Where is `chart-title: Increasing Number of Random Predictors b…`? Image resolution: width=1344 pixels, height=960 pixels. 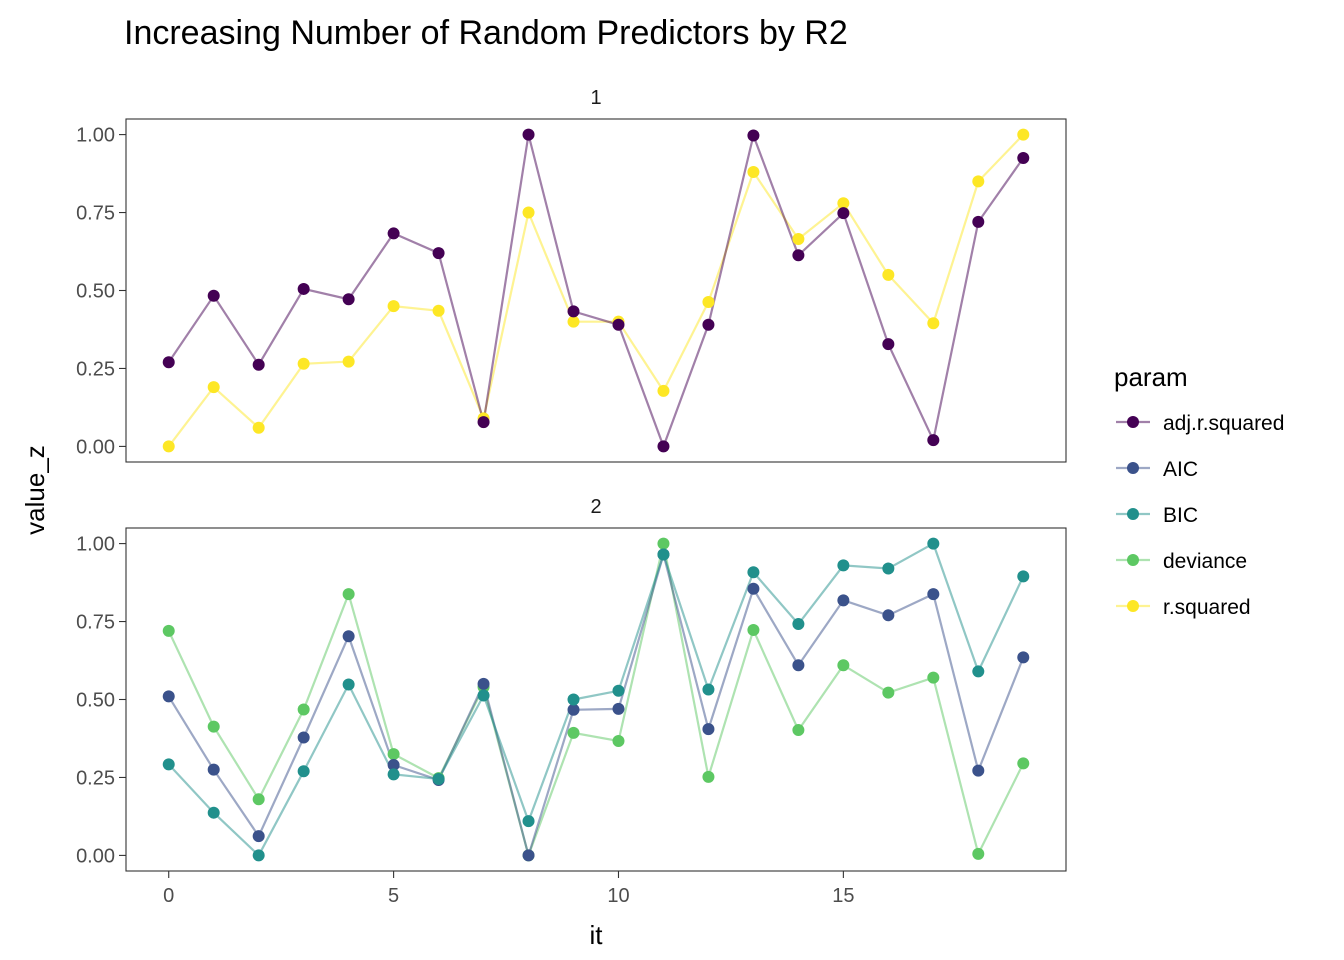
chart-title: Increasing Number of Random Predictors b… is located at coordinates (486, 33).